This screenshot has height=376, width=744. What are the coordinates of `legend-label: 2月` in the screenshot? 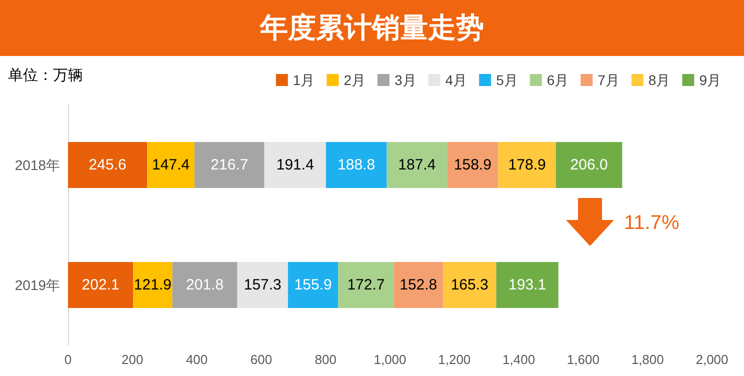 It's located at (355, 80).